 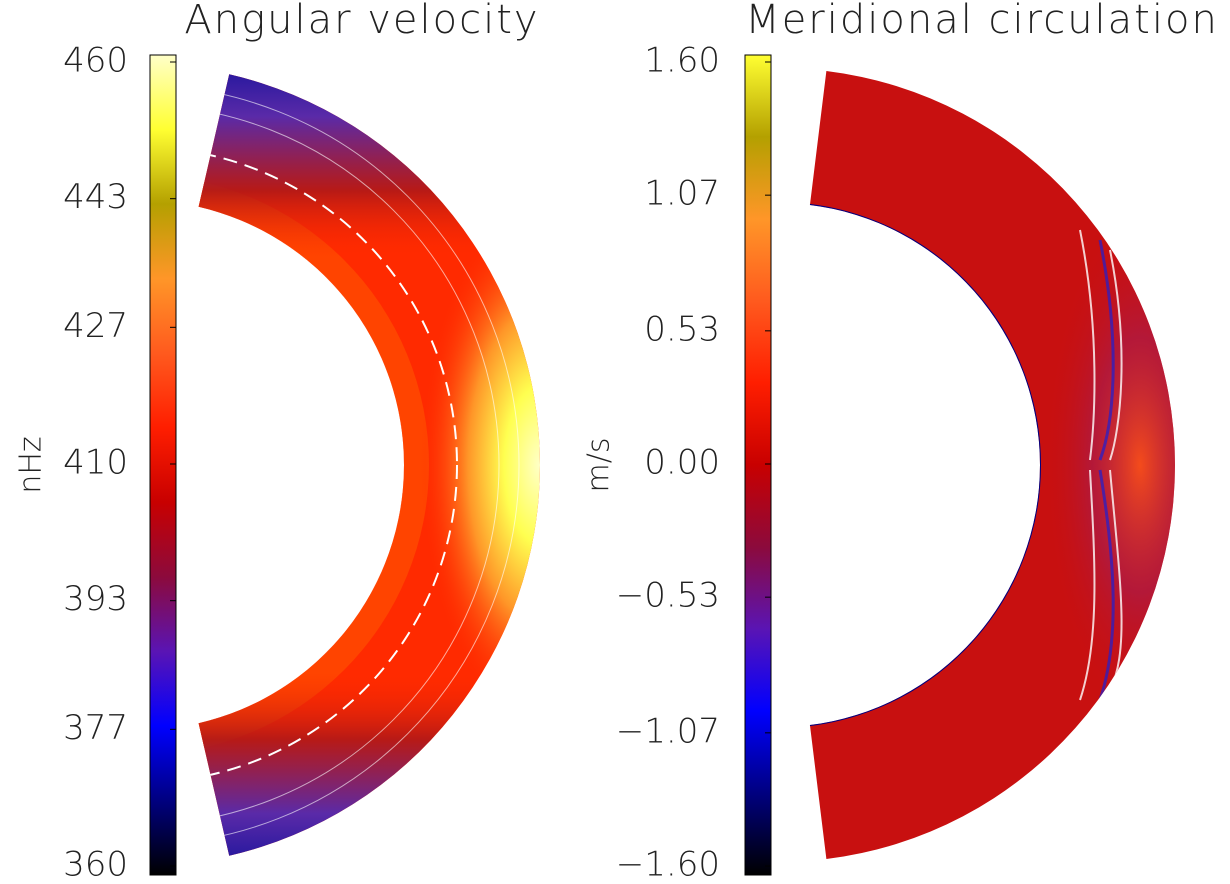 What do you see at coordinates (95, 463) in the screenshot?
I see `y-tick-label: 410` at bounding box center [95, 463].